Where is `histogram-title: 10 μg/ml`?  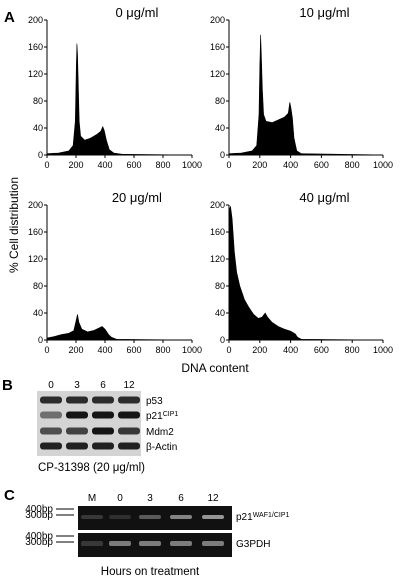 histogram-title: 10 μg/ml is located at coordinates (324, 12).